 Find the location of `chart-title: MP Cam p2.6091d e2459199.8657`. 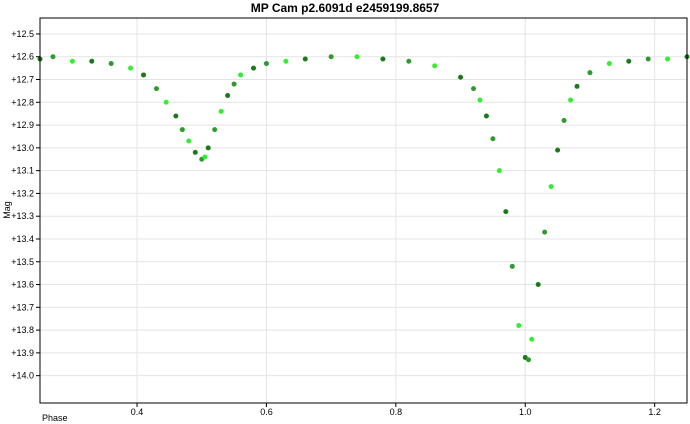

chart-title: MP Cam p2.6091d e2459199.8657 is located at coordinates (345, 8).